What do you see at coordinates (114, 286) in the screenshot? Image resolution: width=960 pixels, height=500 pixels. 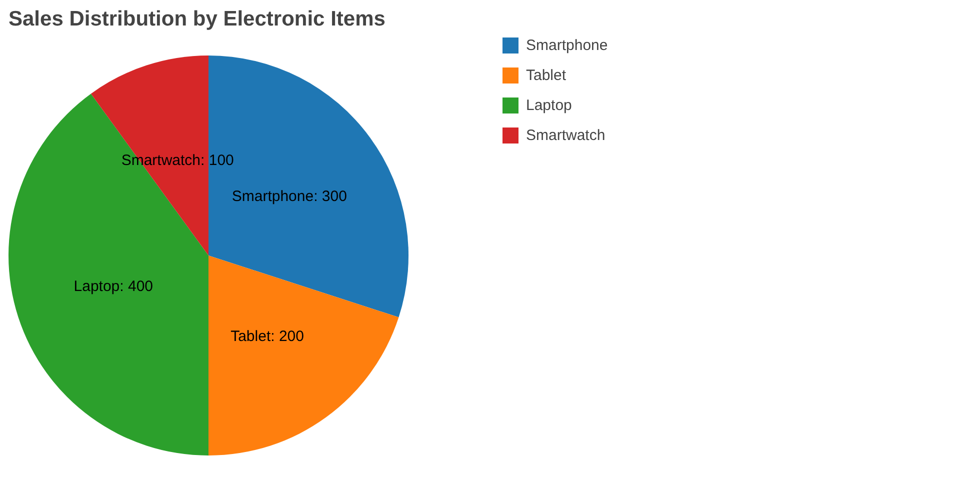 I see `data-label: Laptop: 400` at bounding box center [114, 286].